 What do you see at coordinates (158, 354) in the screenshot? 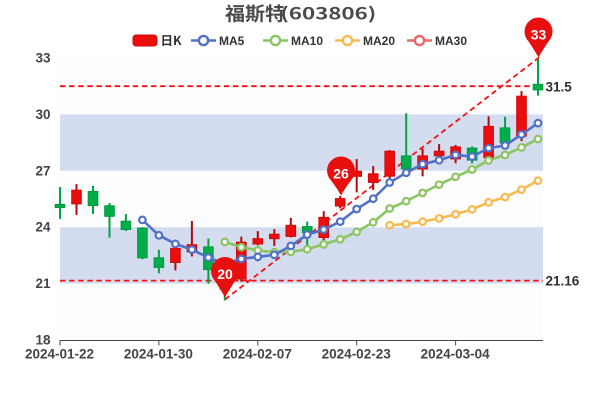
I see `svg-text: 2024-01-30` at bounding box center [158, 354].